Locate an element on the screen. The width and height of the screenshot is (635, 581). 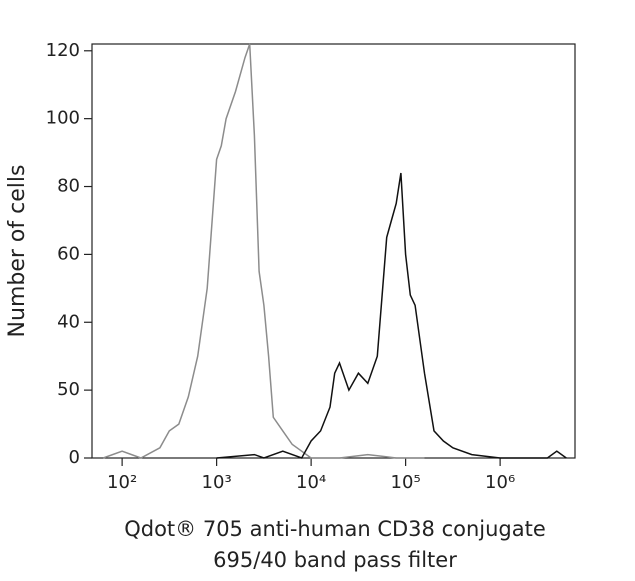
x-axis-label: Qdot® 705 anti-human CD38 conjugate is located at coordinates (335, 529).